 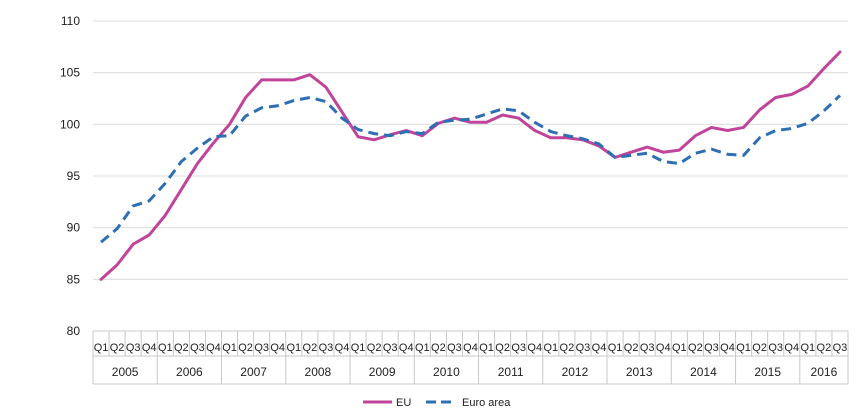 What do you see at coordinates (511, 372) in the screenshot?
I see `year-label: 2011` at bounding box center [511, 372].